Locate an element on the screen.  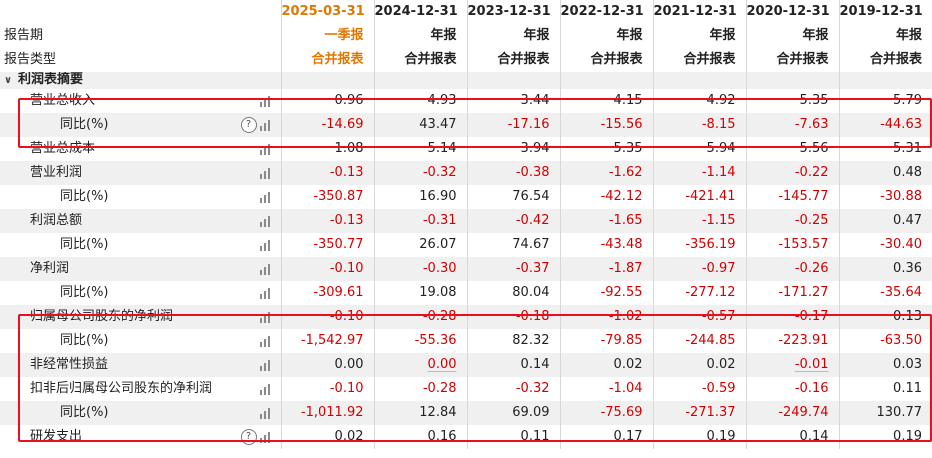
period-label: 报告期 is located at coordinates (24, 35).